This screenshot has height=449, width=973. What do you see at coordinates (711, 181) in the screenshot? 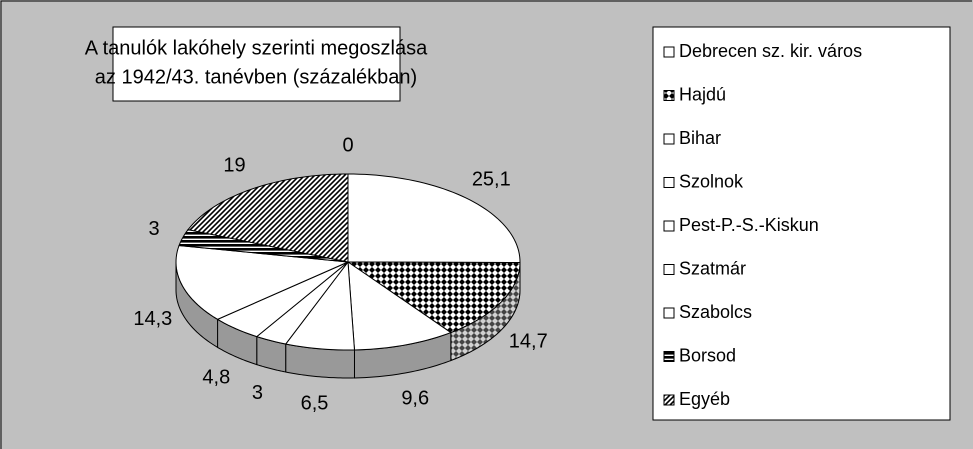
I see `legend-label: Szolnok` at bounding box center [711, 181].